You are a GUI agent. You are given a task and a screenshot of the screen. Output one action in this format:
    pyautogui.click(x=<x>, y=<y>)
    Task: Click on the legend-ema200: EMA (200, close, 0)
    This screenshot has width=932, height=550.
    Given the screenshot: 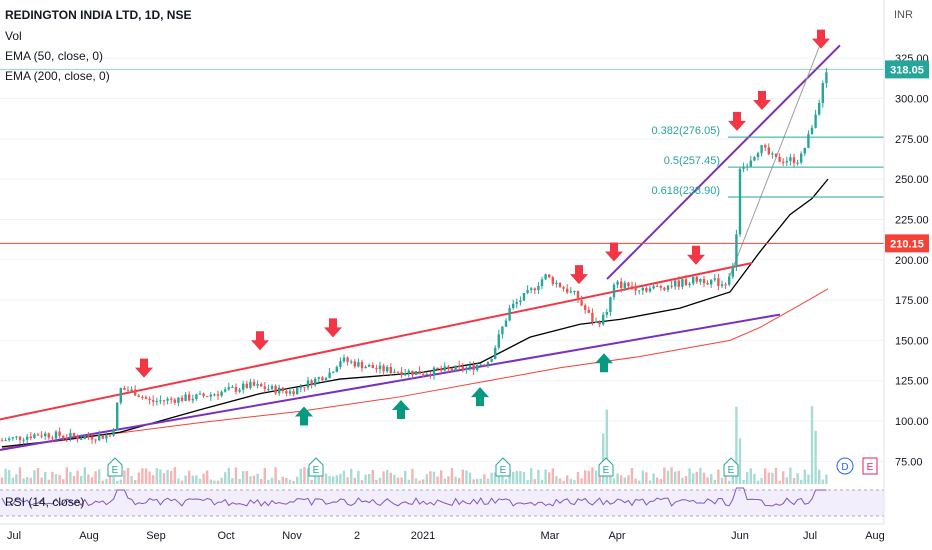 What is the action you would take?
    pyautogui.click(x=57, y=76)
    